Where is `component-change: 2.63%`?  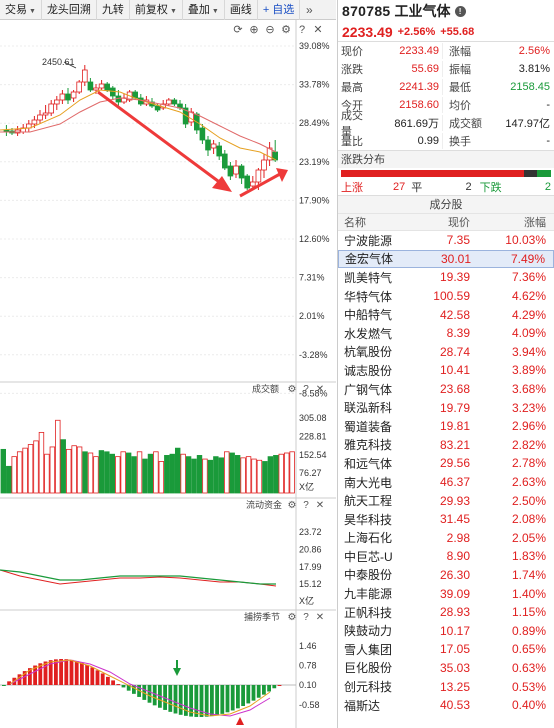 component-change: 2.63% is located at coordinates (528, 482).